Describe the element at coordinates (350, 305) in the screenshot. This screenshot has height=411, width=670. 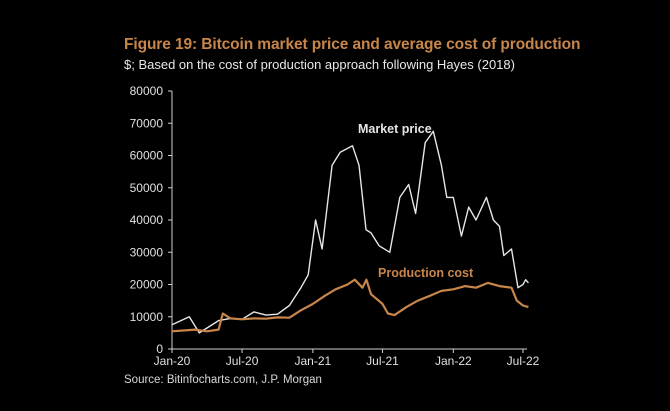
I see `series-line-production-cost` at that location.